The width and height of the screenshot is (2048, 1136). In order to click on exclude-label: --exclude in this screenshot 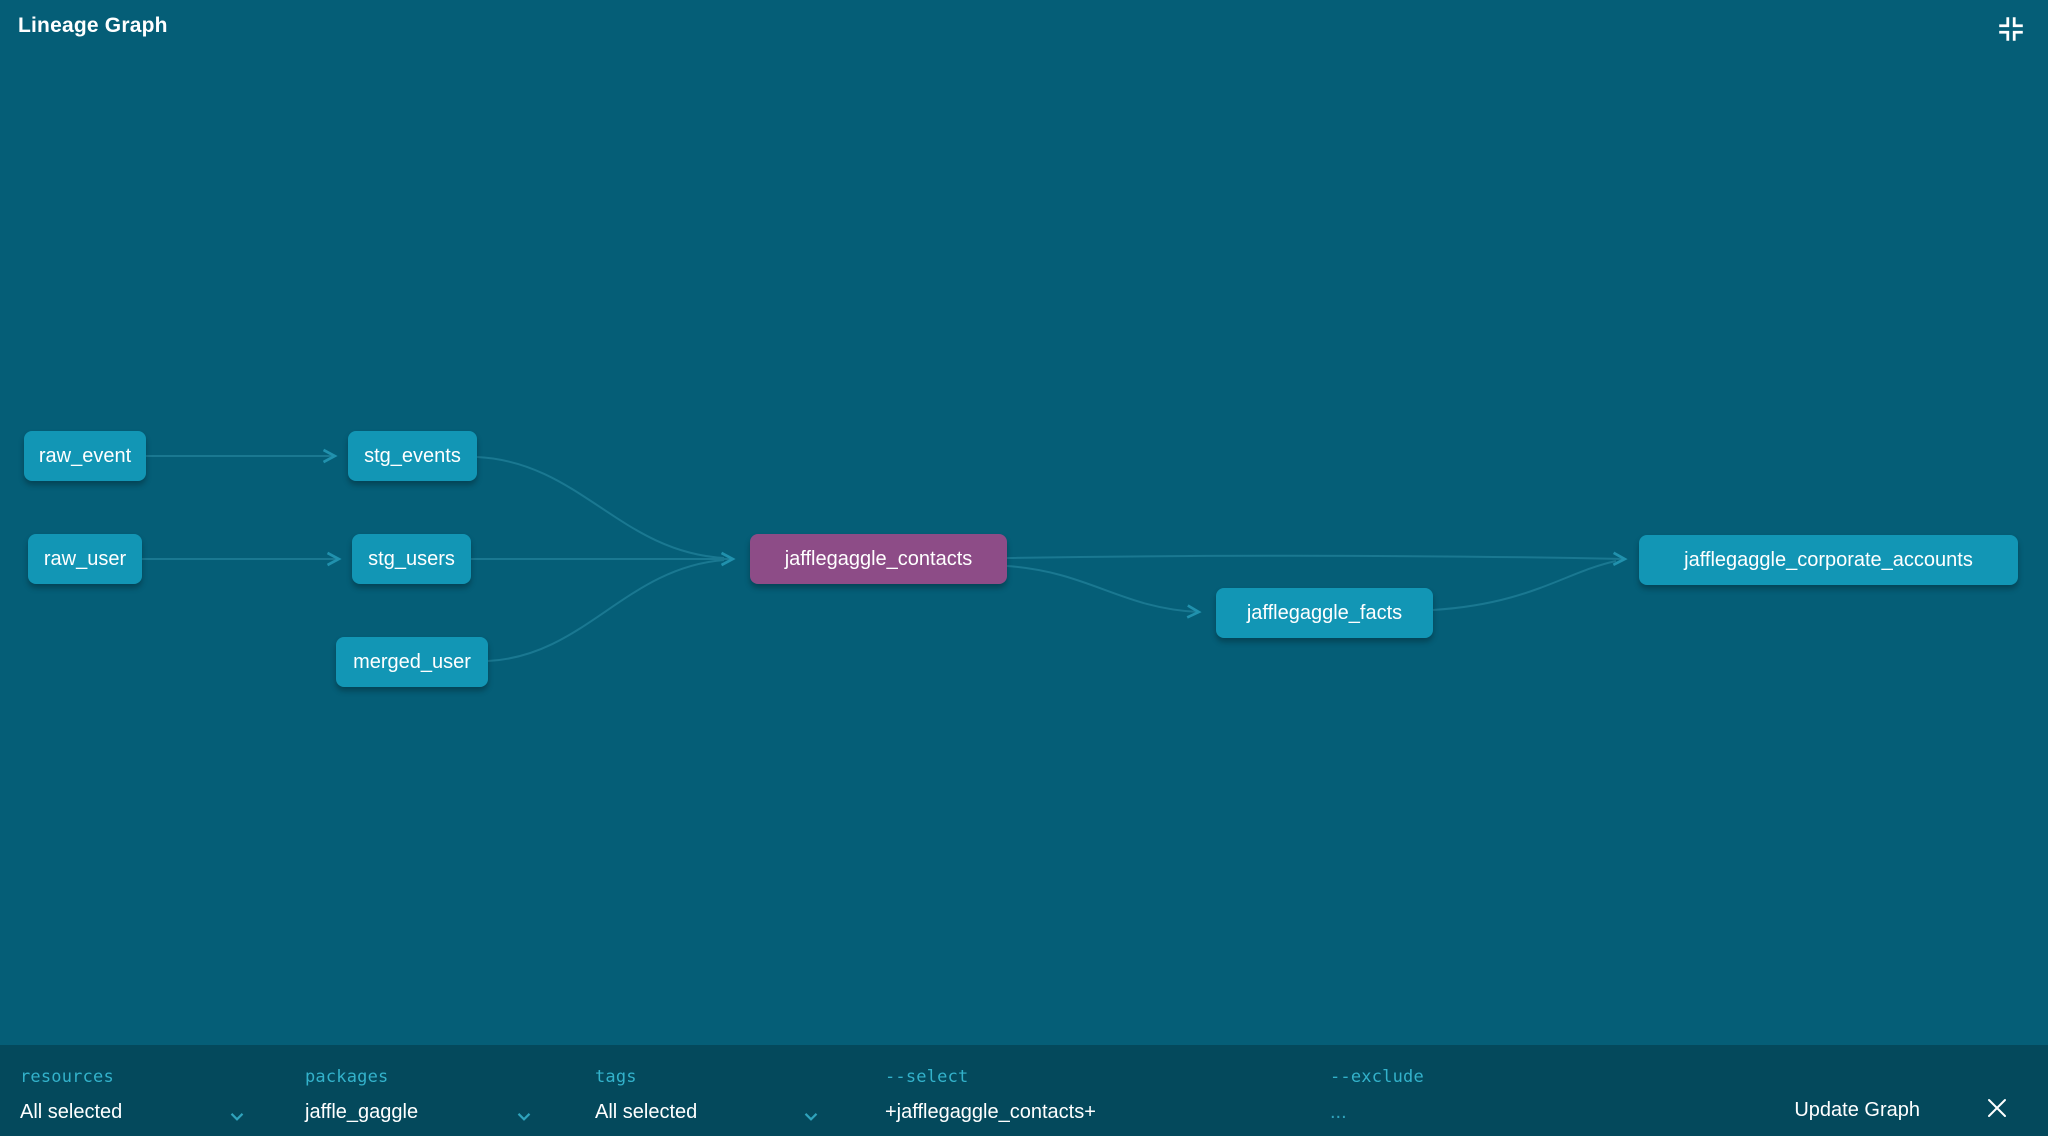, I will do `click(1377, 1077)`.